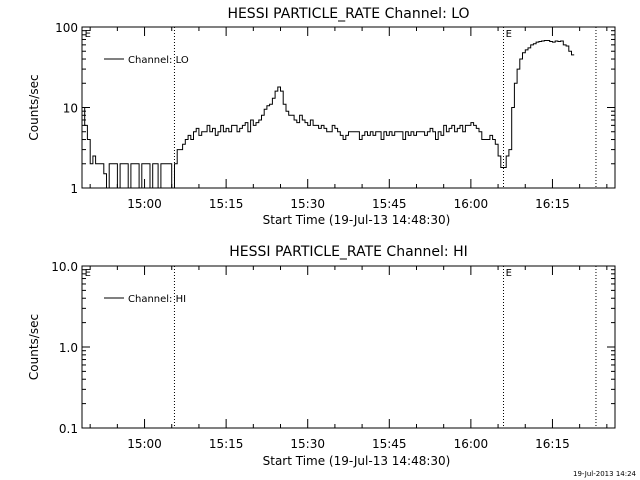  Describe the element at coordinates (348, 252) in the screenshot. I see `chart-title: HESSI PARTICLE_RATE Channel: HI` at that location.